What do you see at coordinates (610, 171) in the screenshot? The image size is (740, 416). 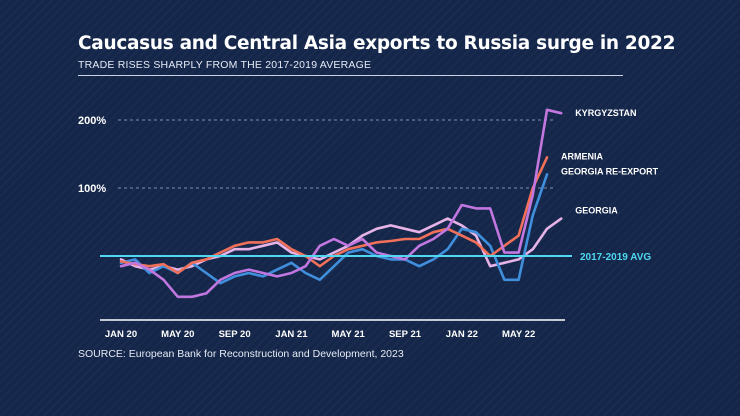 I see `series-label-georgia-re-export: GEORGIA RE-EXPORT` at bounding box center [610, 171].